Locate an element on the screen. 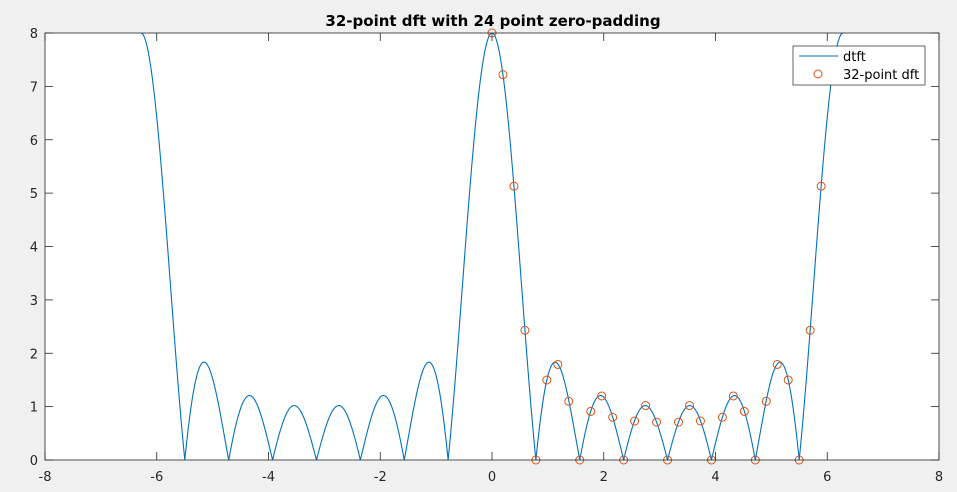  x-tick-label: 0 is located at coordinates (492, 477).